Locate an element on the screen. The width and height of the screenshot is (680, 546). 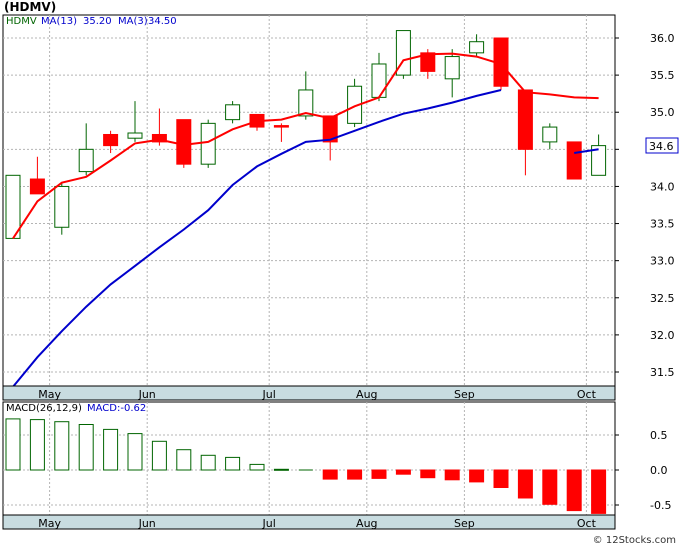
price-y-tick-label: 32.0 is located at coordinates (662, 335).